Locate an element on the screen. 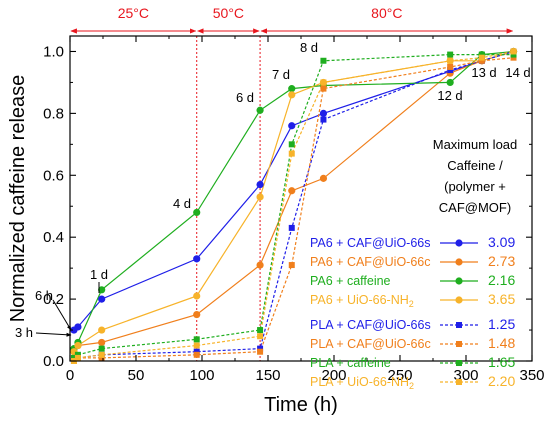 Image resolution: width=550 pixels, height=421 pixels. legend-entry-label: PA6 + caffeine is located at coordinates (350, 281).